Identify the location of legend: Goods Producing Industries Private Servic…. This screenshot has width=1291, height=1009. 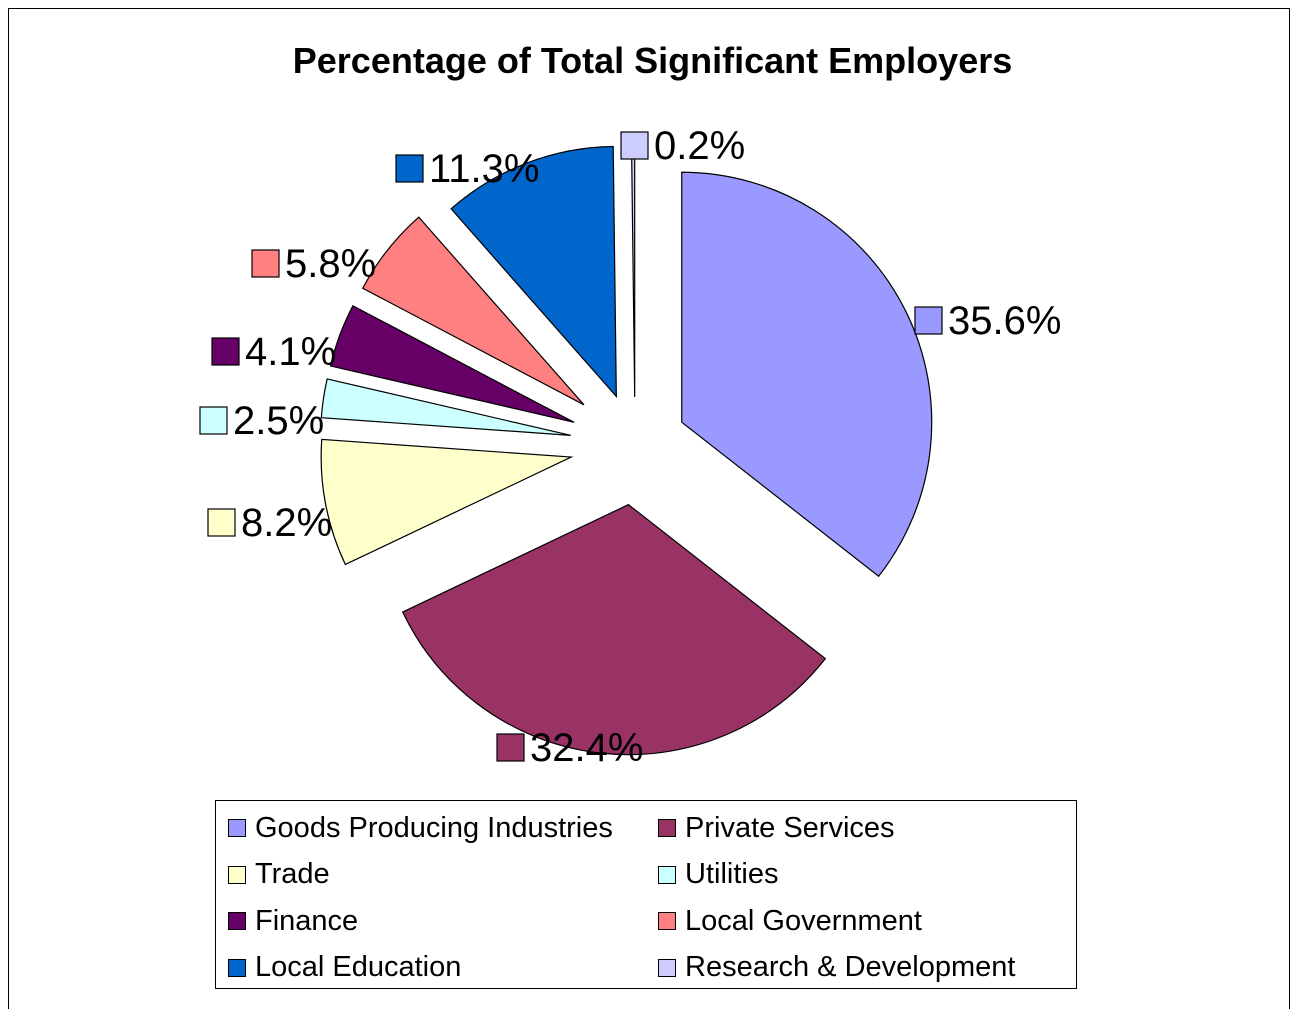
(646, 894).